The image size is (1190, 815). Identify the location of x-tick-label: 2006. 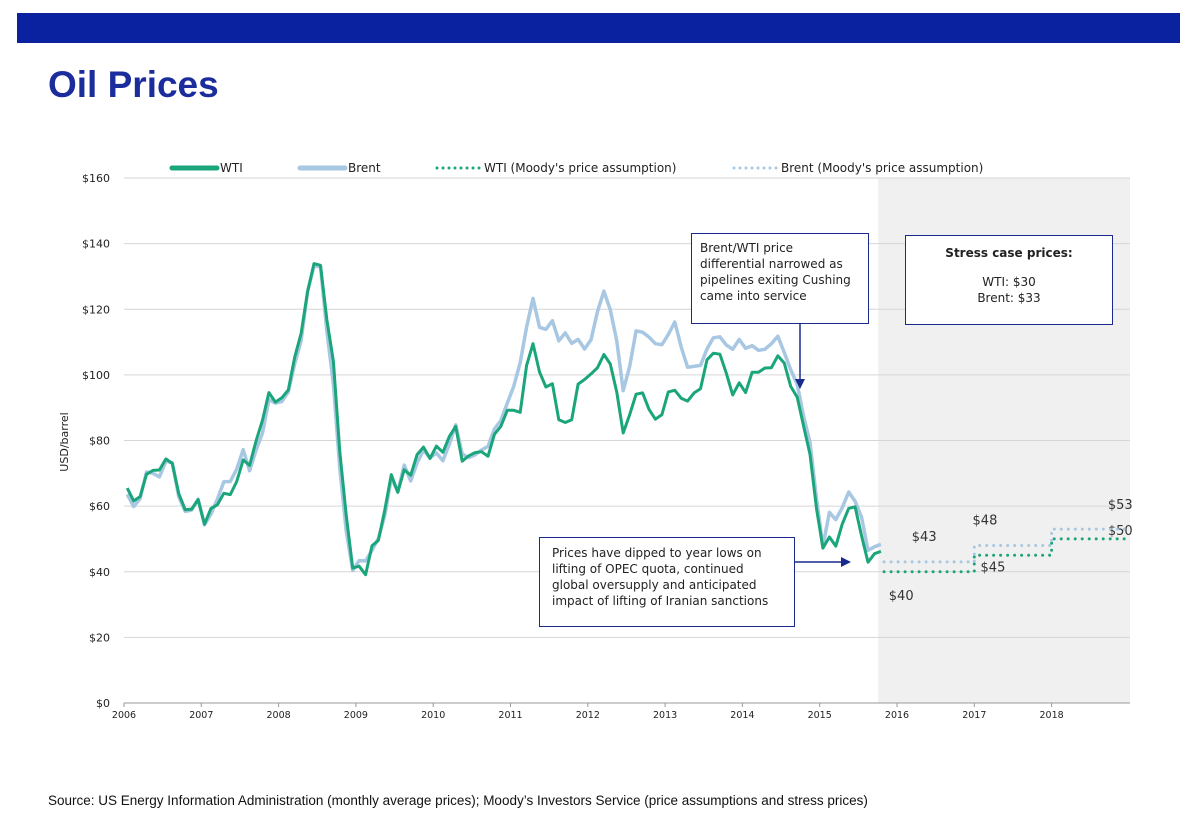
(124, 715).